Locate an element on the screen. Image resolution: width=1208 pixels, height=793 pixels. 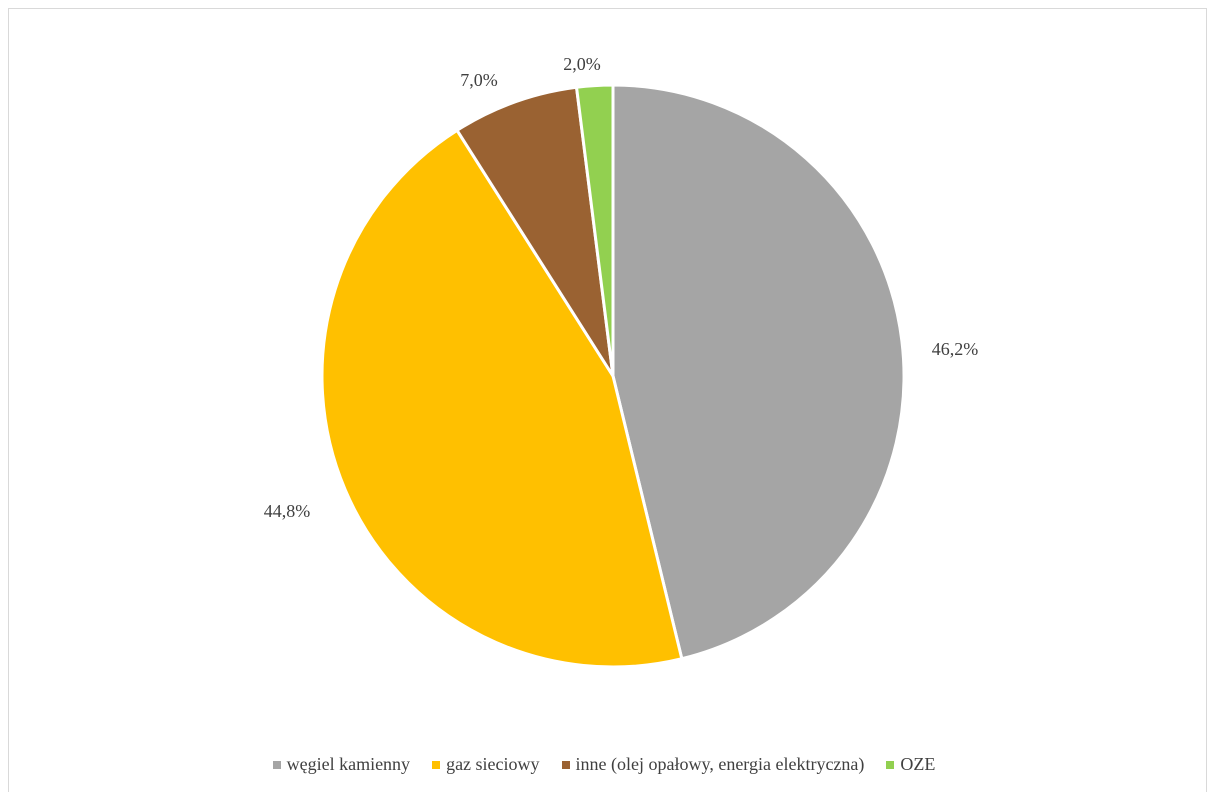
legend-swatch-oze is located at coordinates (890, 764).